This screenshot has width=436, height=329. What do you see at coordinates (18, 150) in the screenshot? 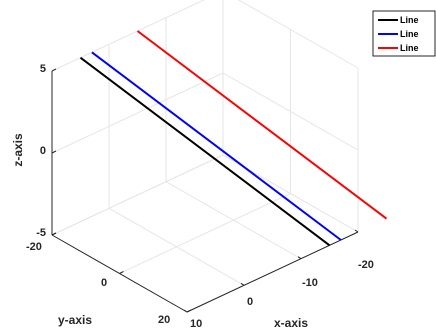
I see `z-axis-label: z-axis` at bounding box center [18, 150].